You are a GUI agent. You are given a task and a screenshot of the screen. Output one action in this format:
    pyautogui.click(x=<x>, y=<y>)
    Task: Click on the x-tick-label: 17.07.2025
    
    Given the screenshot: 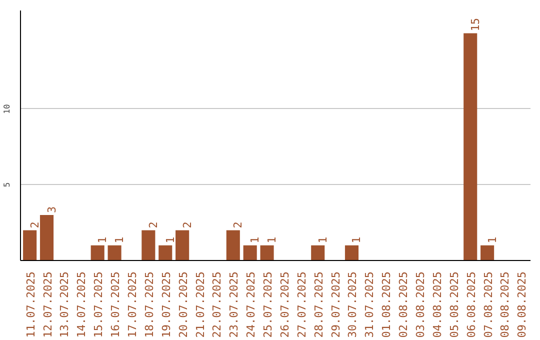 What is the action you would take?
    pyautogui.click(x=132, y=304)
    